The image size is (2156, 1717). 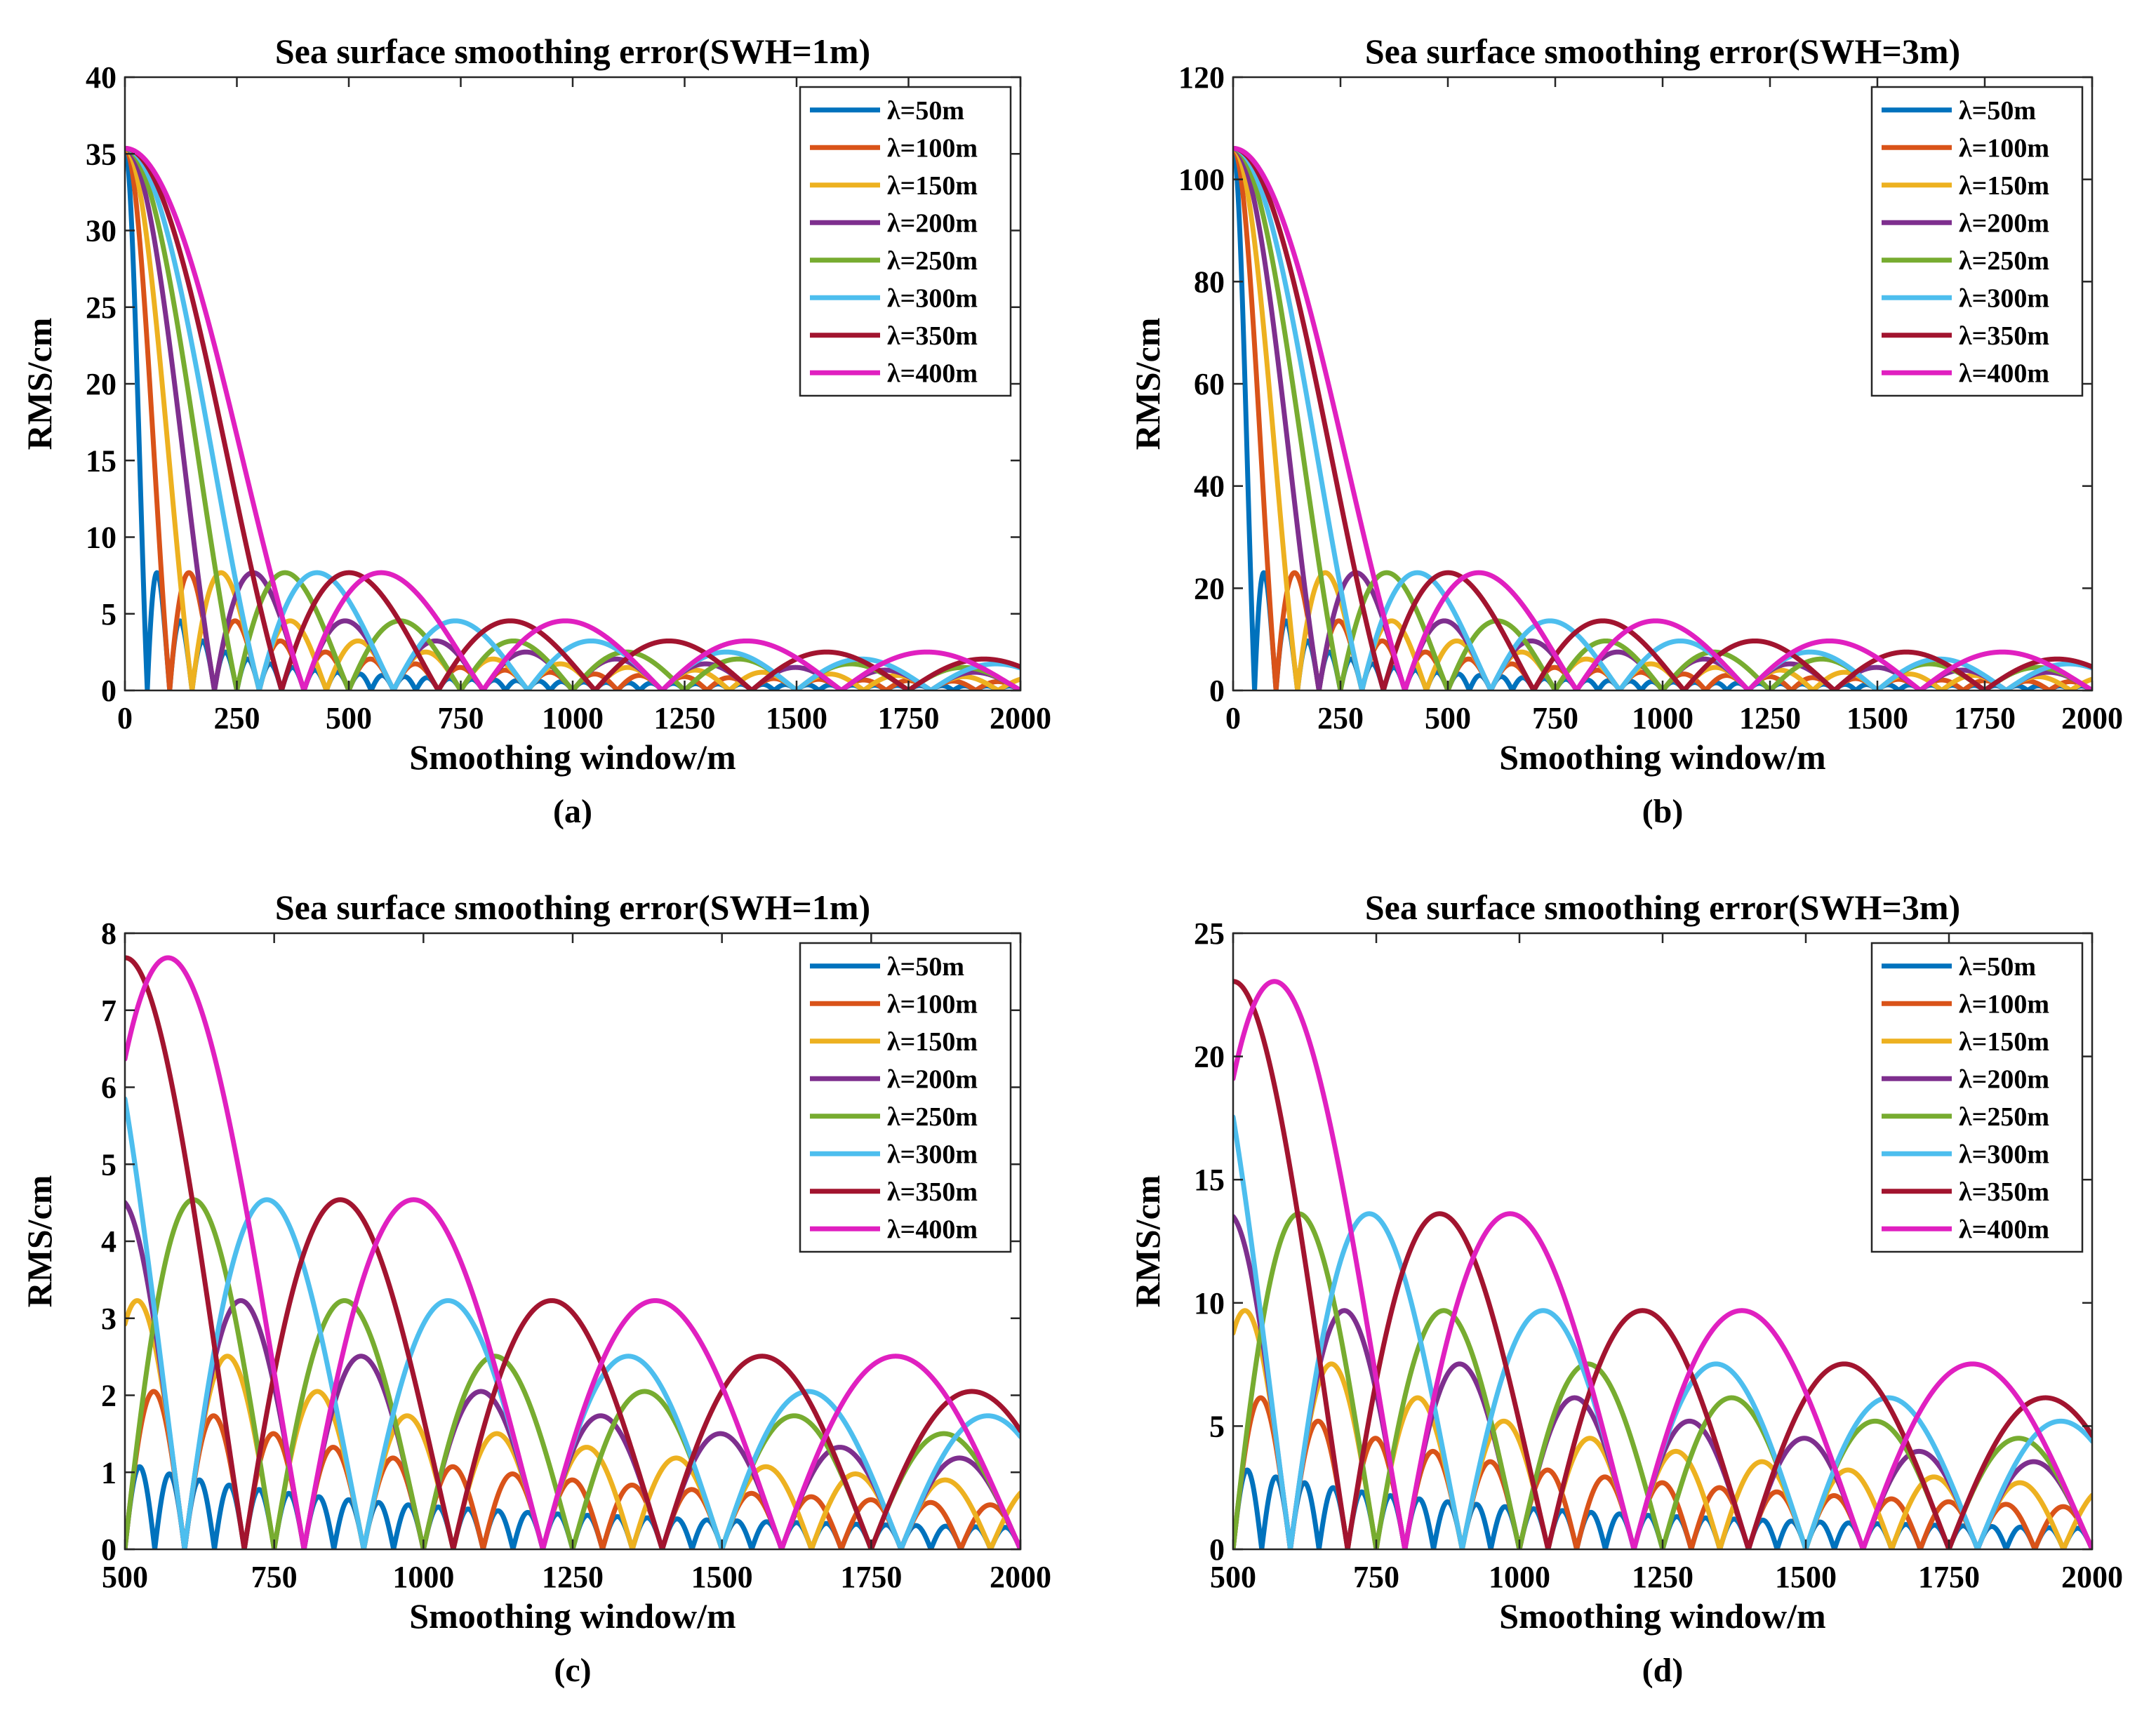 I want to click on y-tick-label: 40, so click(x=1209, y=486).